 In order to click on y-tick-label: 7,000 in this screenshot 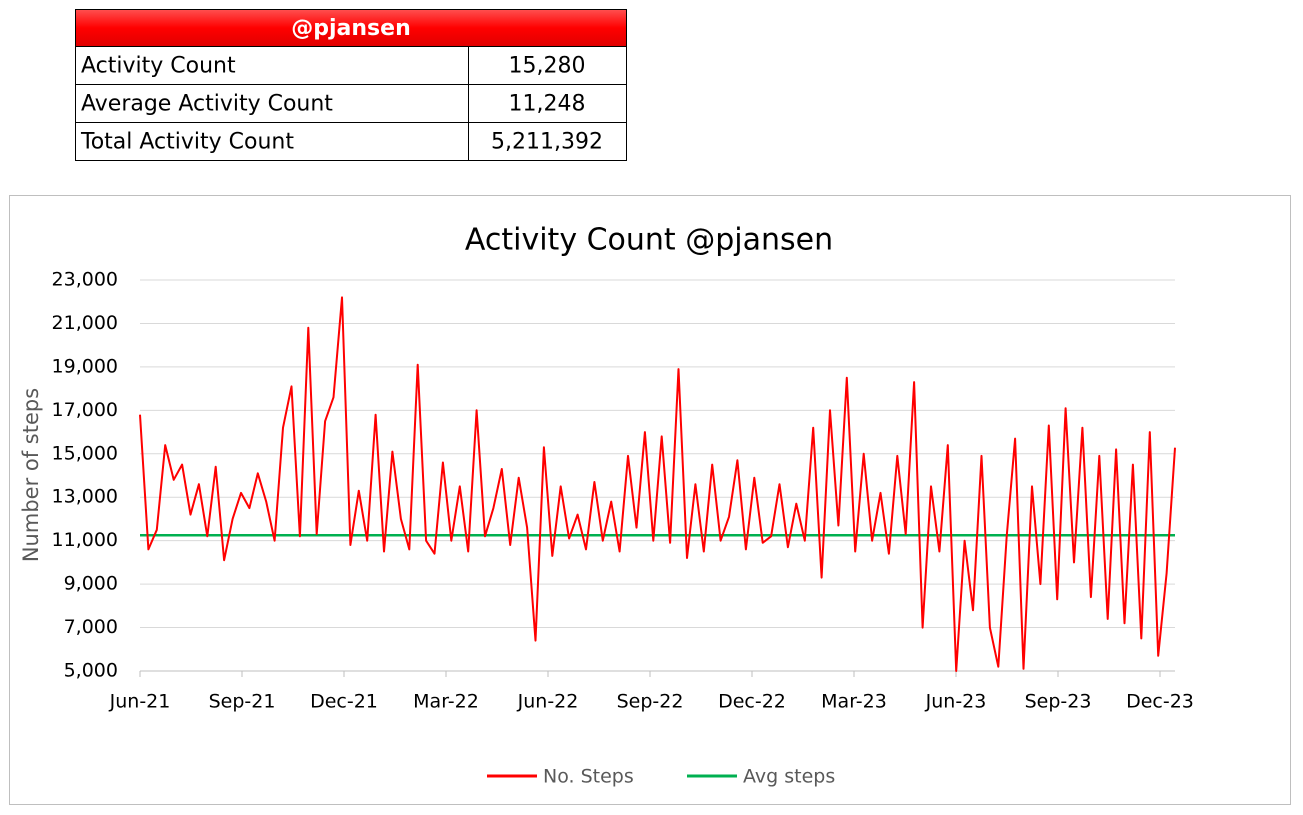, I will do `click(91, 627)`.